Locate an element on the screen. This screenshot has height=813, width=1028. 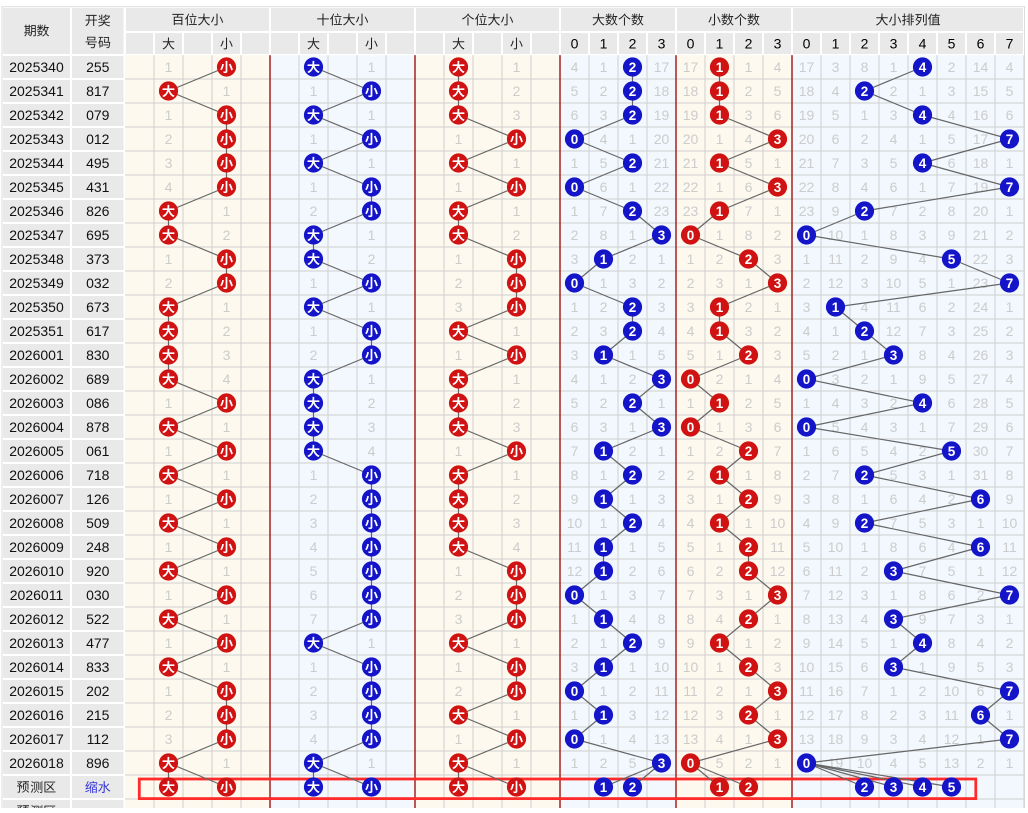
svg-text: 032 is located at coordinates (98, 283).